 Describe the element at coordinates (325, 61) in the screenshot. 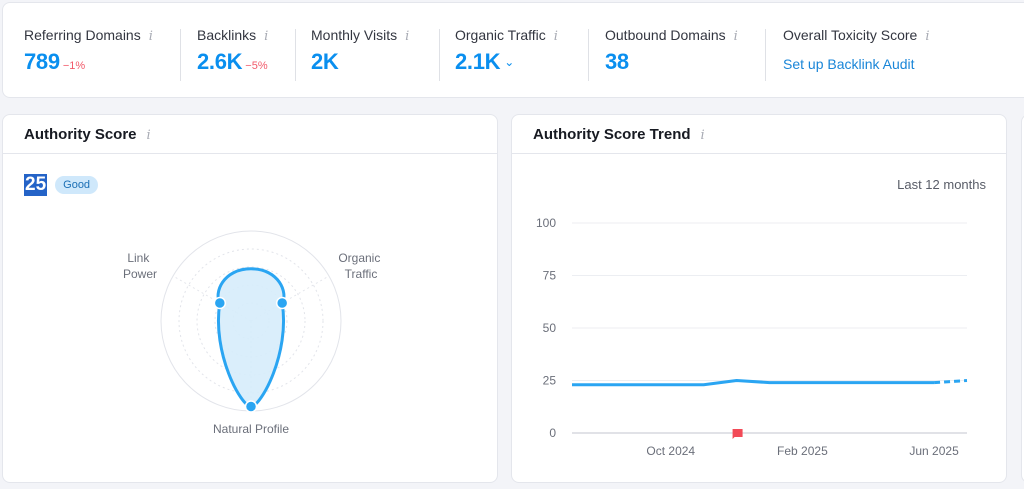

I see `metric-value: 2K` at that location.